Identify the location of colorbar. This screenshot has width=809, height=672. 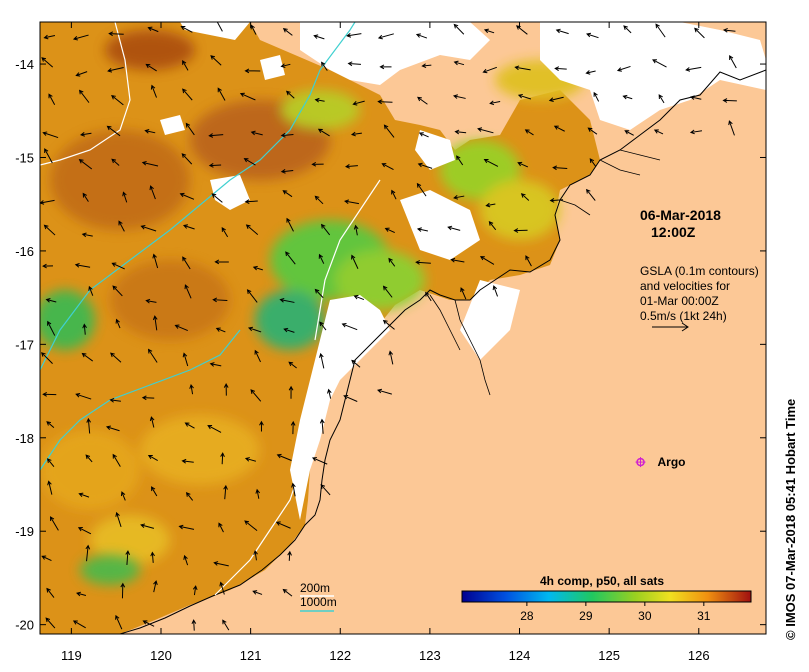
(606, 596).